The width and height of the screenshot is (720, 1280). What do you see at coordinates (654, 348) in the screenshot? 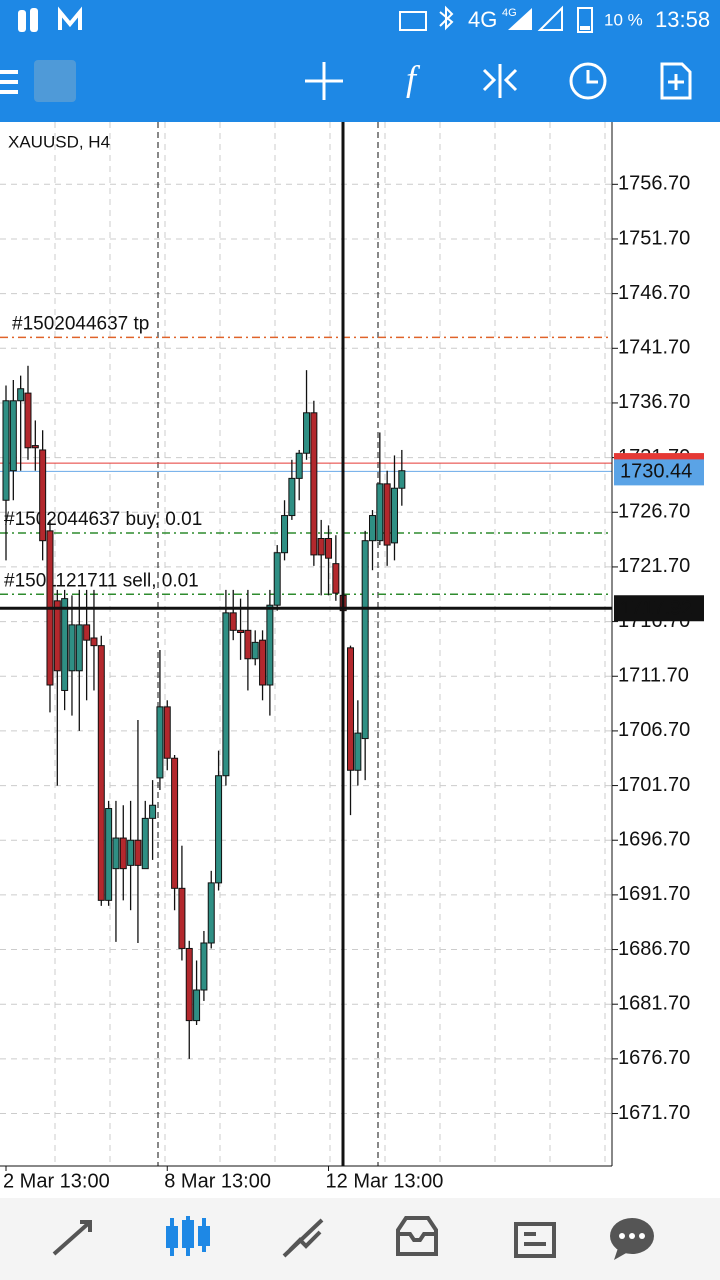
I see `y-tick-label: 1741.70` at bounding box center [654, 348].